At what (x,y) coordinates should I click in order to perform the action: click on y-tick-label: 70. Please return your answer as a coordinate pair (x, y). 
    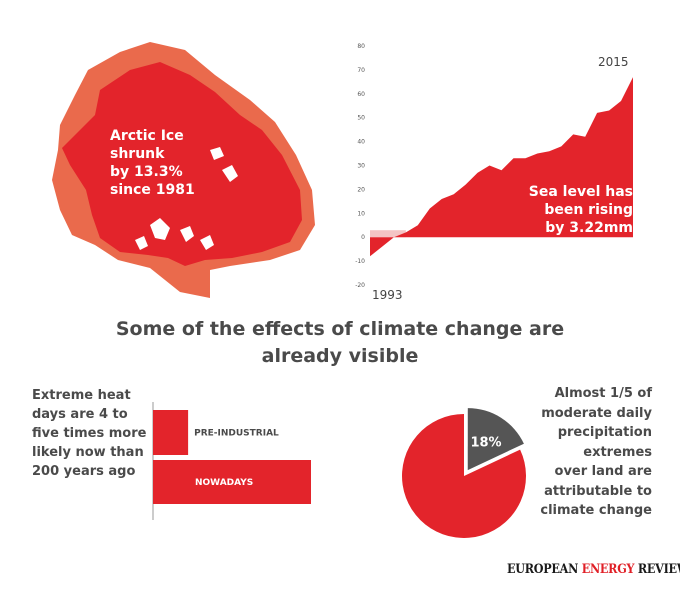
    Looking at the image, I should click on (361, 70).